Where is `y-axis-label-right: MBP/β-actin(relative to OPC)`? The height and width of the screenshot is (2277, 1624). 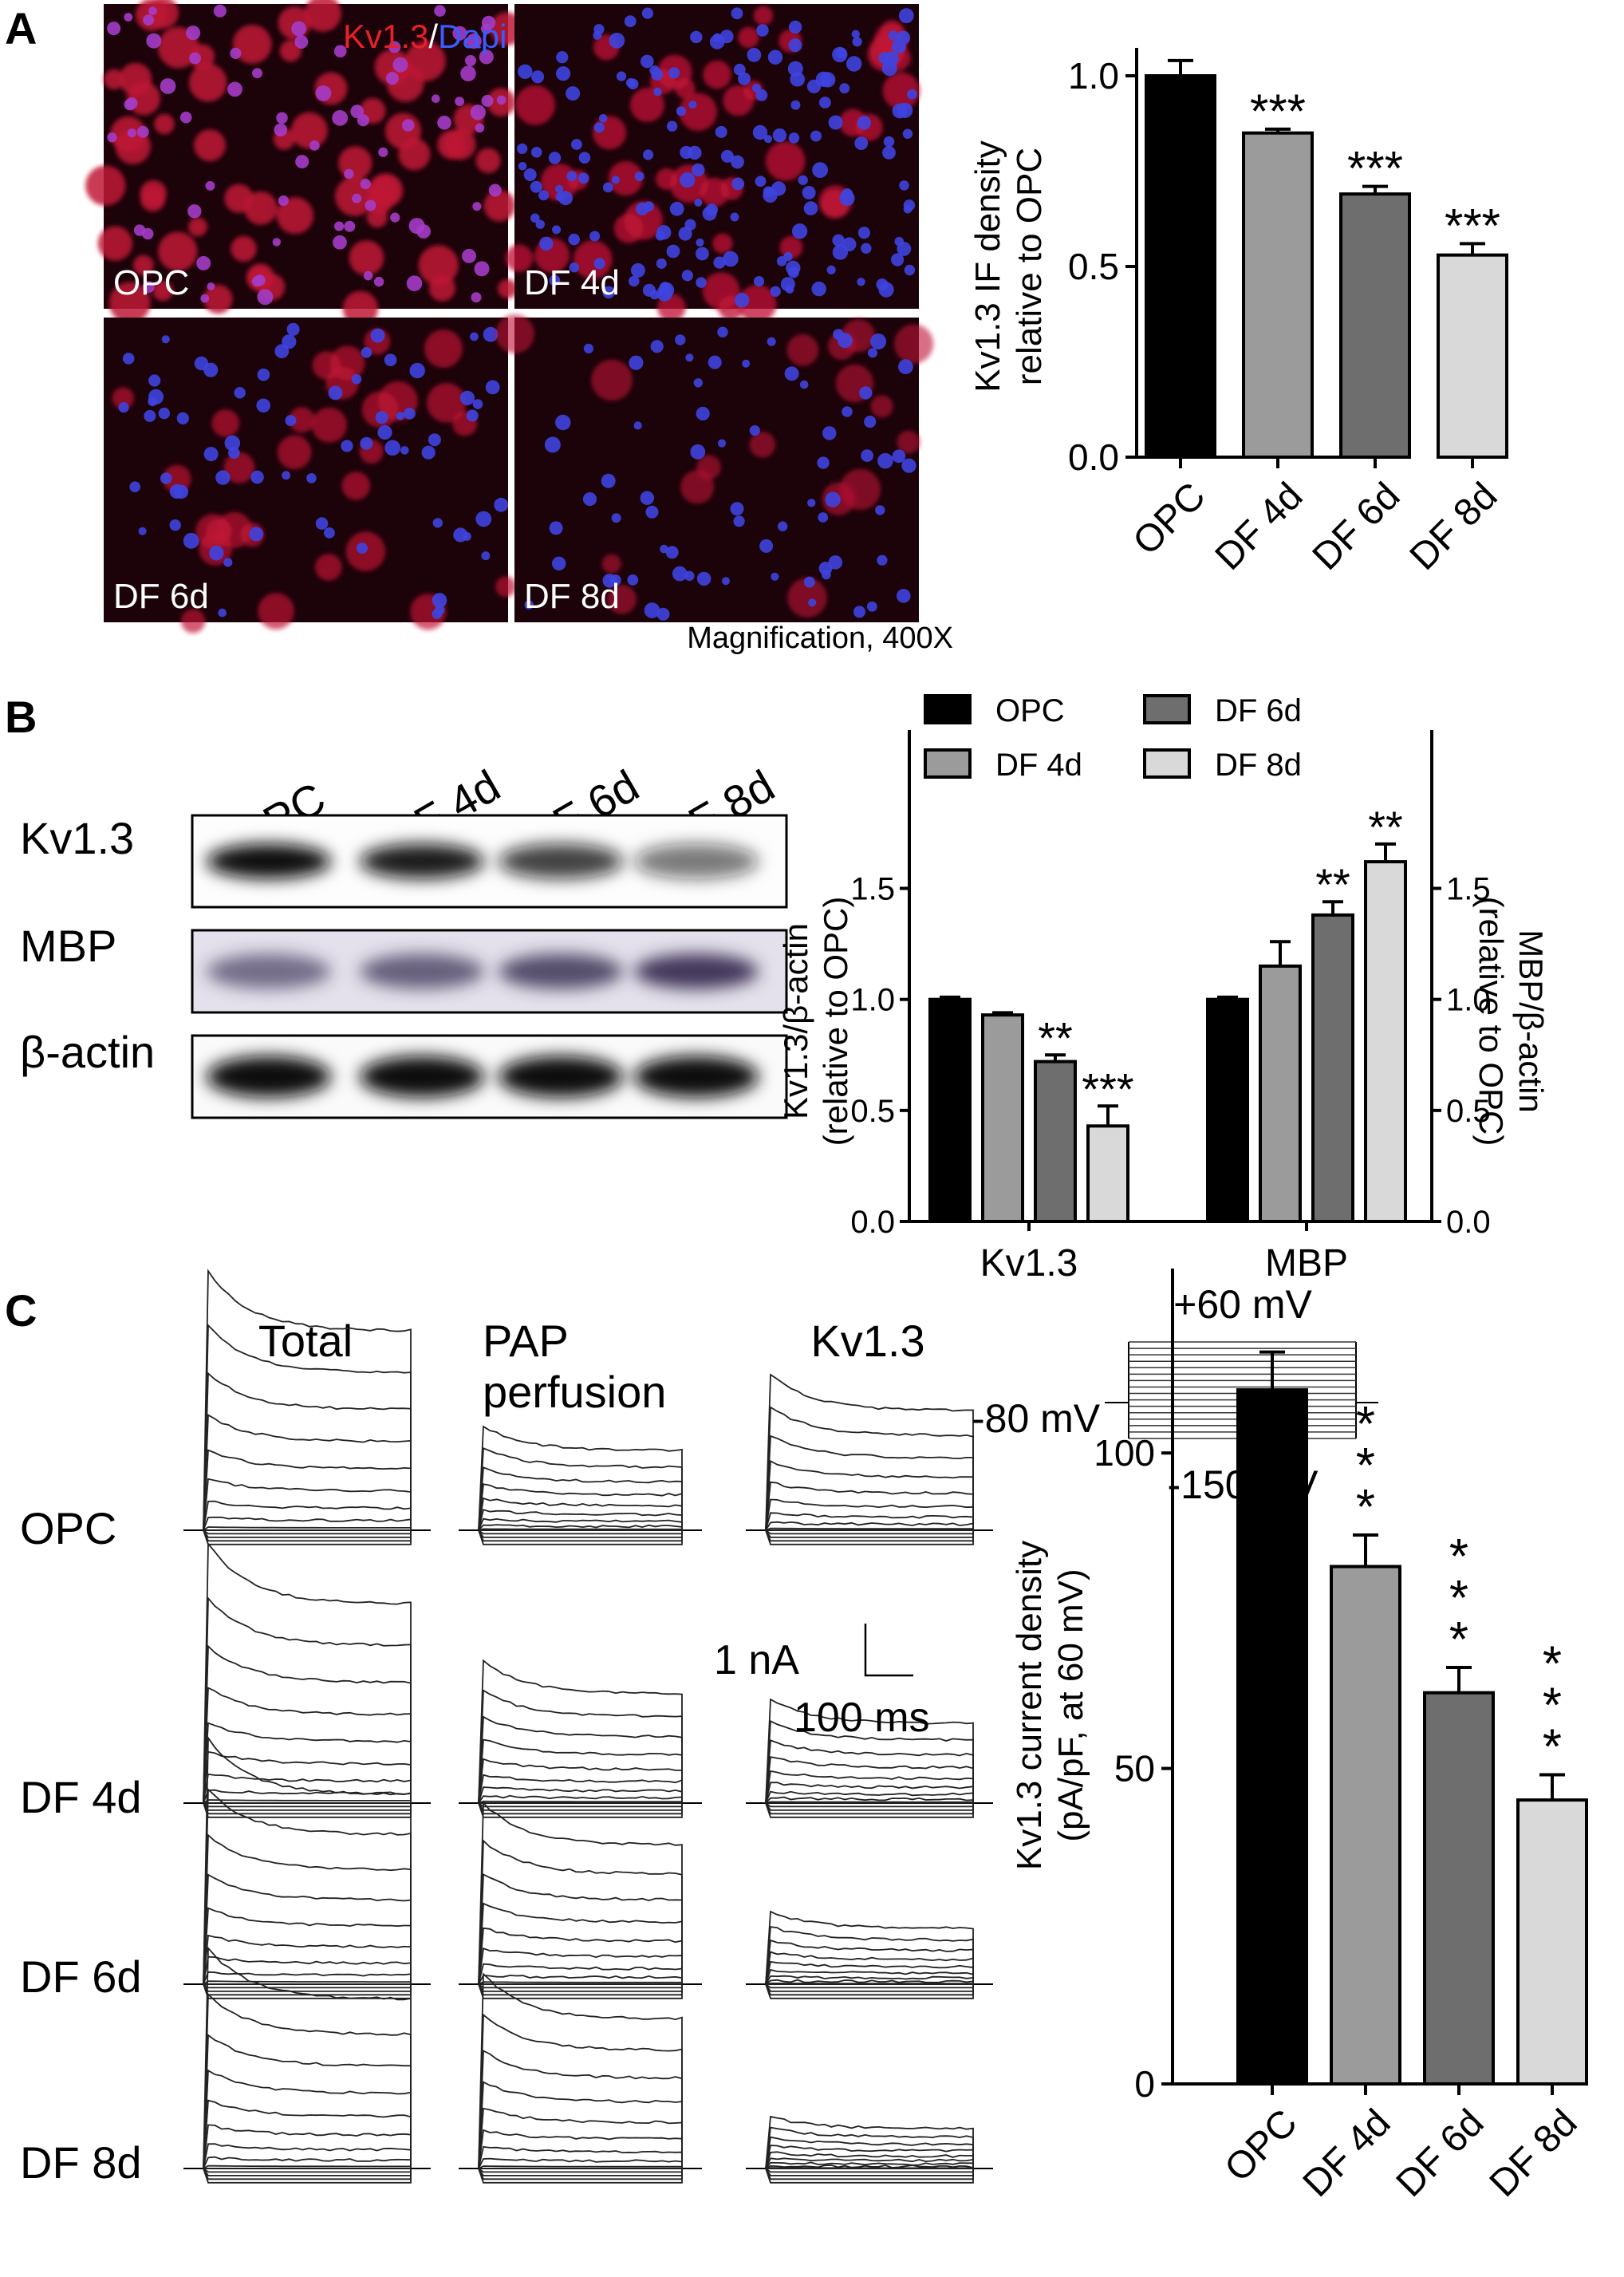 y-axis-label-right: MBP/β-actin(relative to OPC) is located at coordinates (1511, 1021).